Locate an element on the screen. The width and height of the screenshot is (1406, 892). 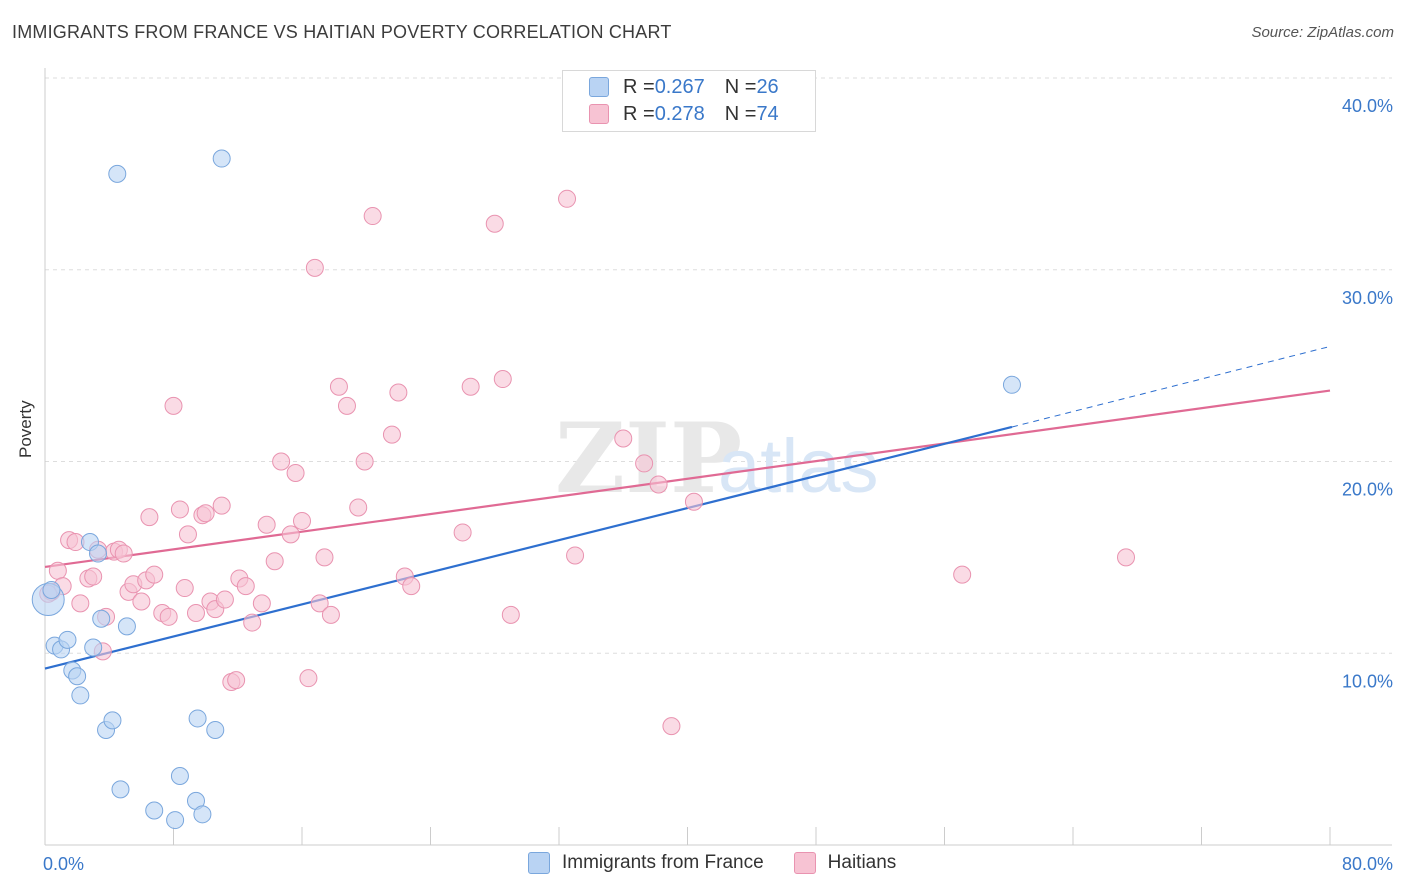
source-label: Source: ZipAtlas.com is located at coordinates (1322, 32).